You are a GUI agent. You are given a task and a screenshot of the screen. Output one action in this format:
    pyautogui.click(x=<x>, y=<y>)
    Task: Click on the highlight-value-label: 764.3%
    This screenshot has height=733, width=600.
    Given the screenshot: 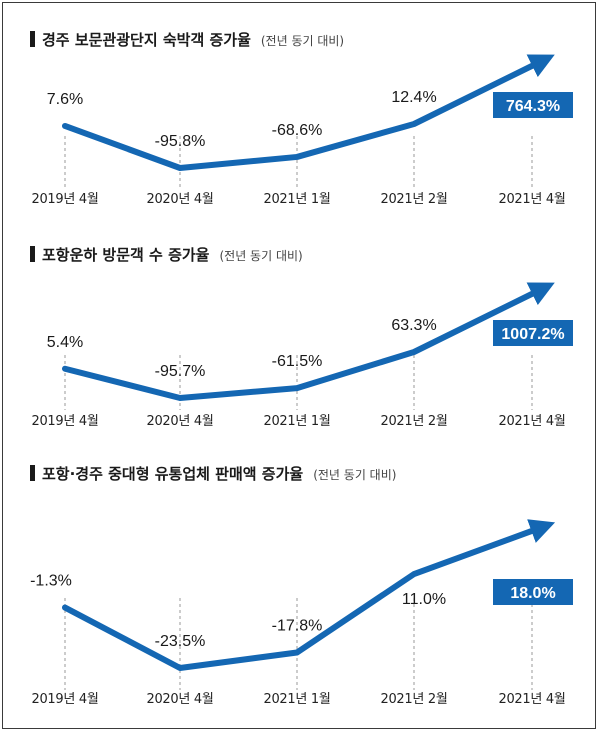 What is the action you would take?
    pyautogui.click(x=533, y=106)
    